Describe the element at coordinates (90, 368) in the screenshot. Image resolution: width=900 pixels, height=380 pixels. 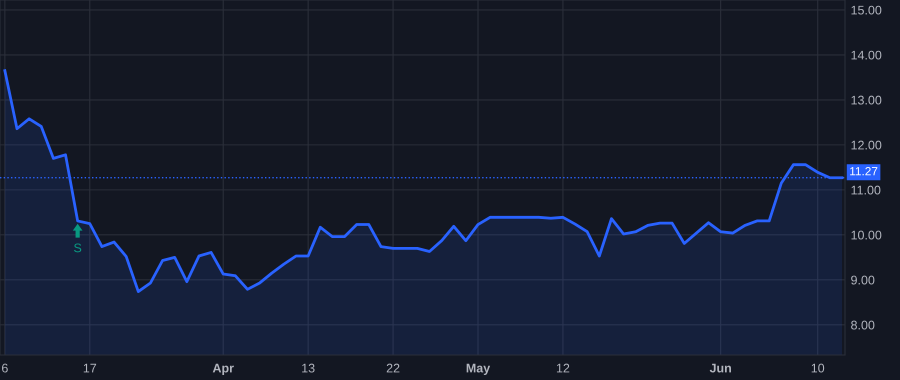
I see `x-tick-label: 17` at that location.